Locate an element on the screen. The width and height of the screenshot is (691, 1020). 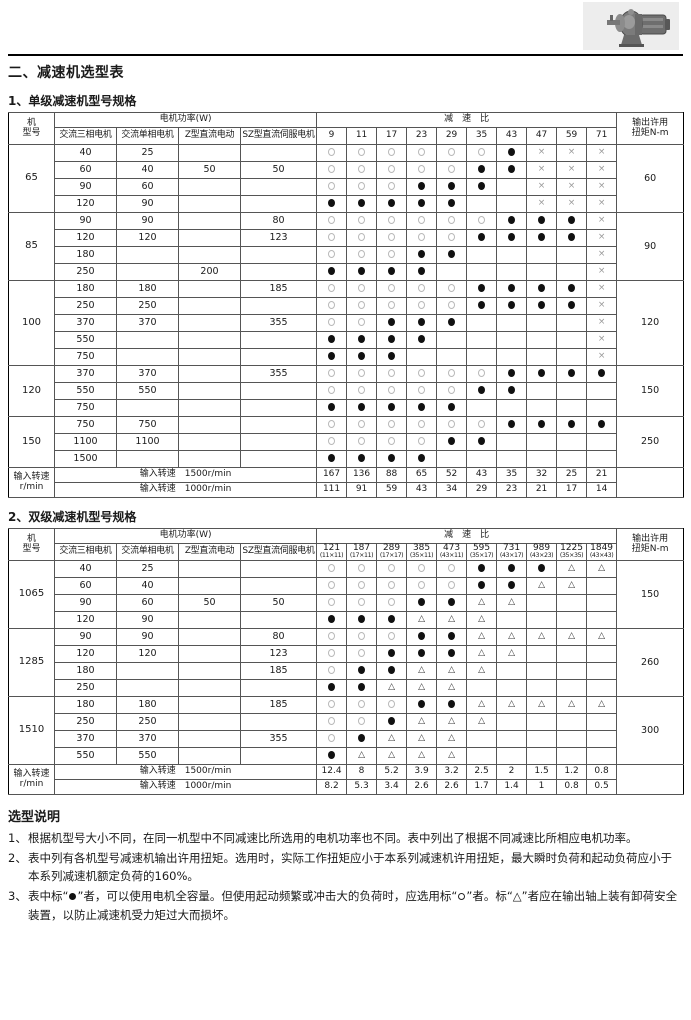
th-ratio-3: 23 is located at coordinates (422, 136).